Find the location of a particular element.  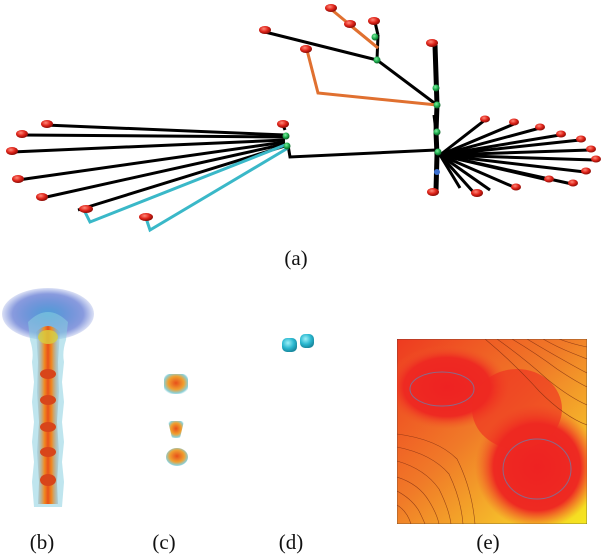

top-branch is located at coordinates (321, 46).